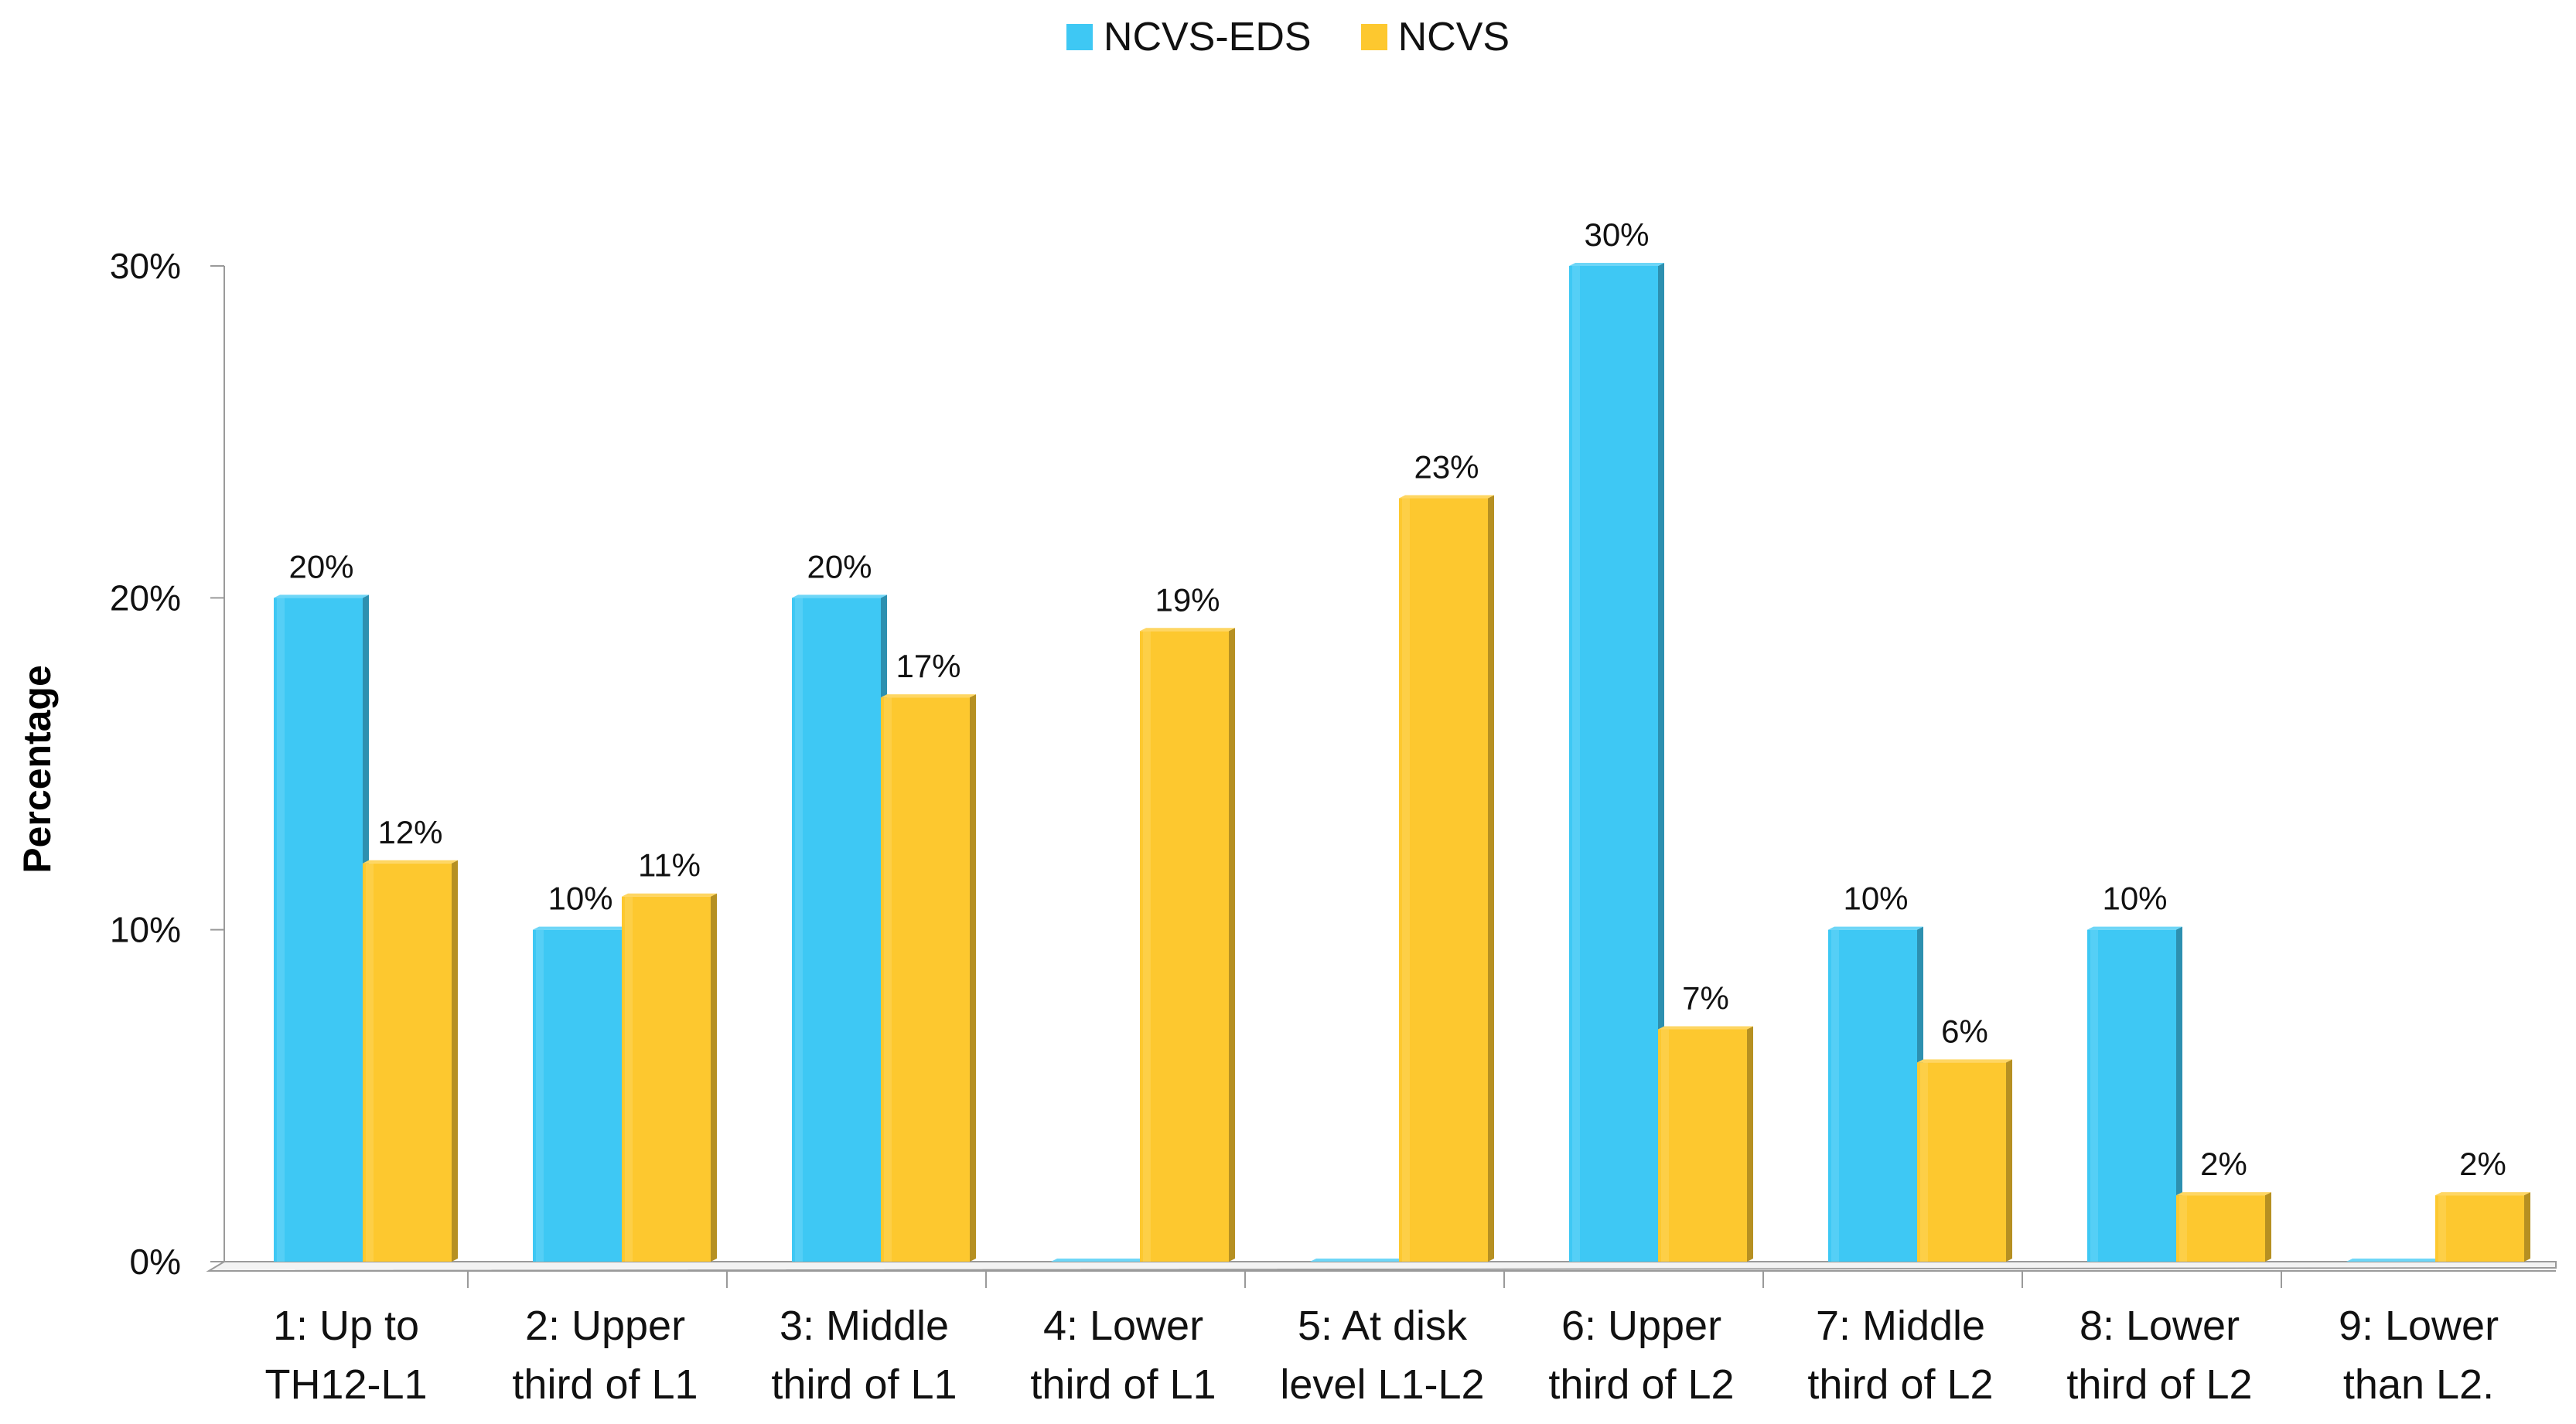  I want to click on x-tick-label: 3: Middle, so click(865, 1326).